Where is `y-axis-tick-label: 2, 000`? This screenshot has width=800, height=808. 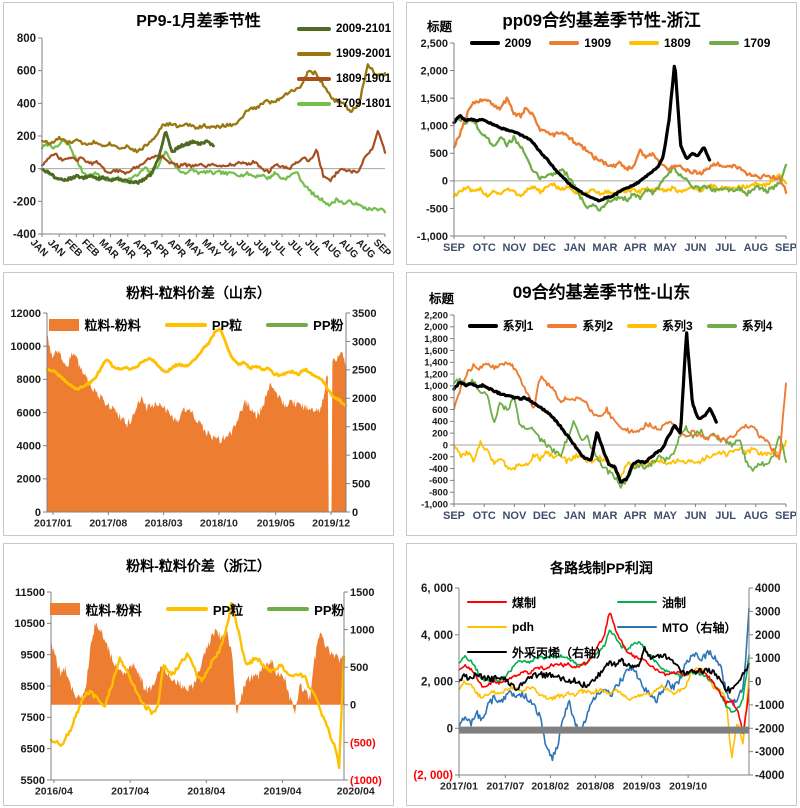 y-axis-tick-label: 2, 000 is located at coordinates (437, 682).